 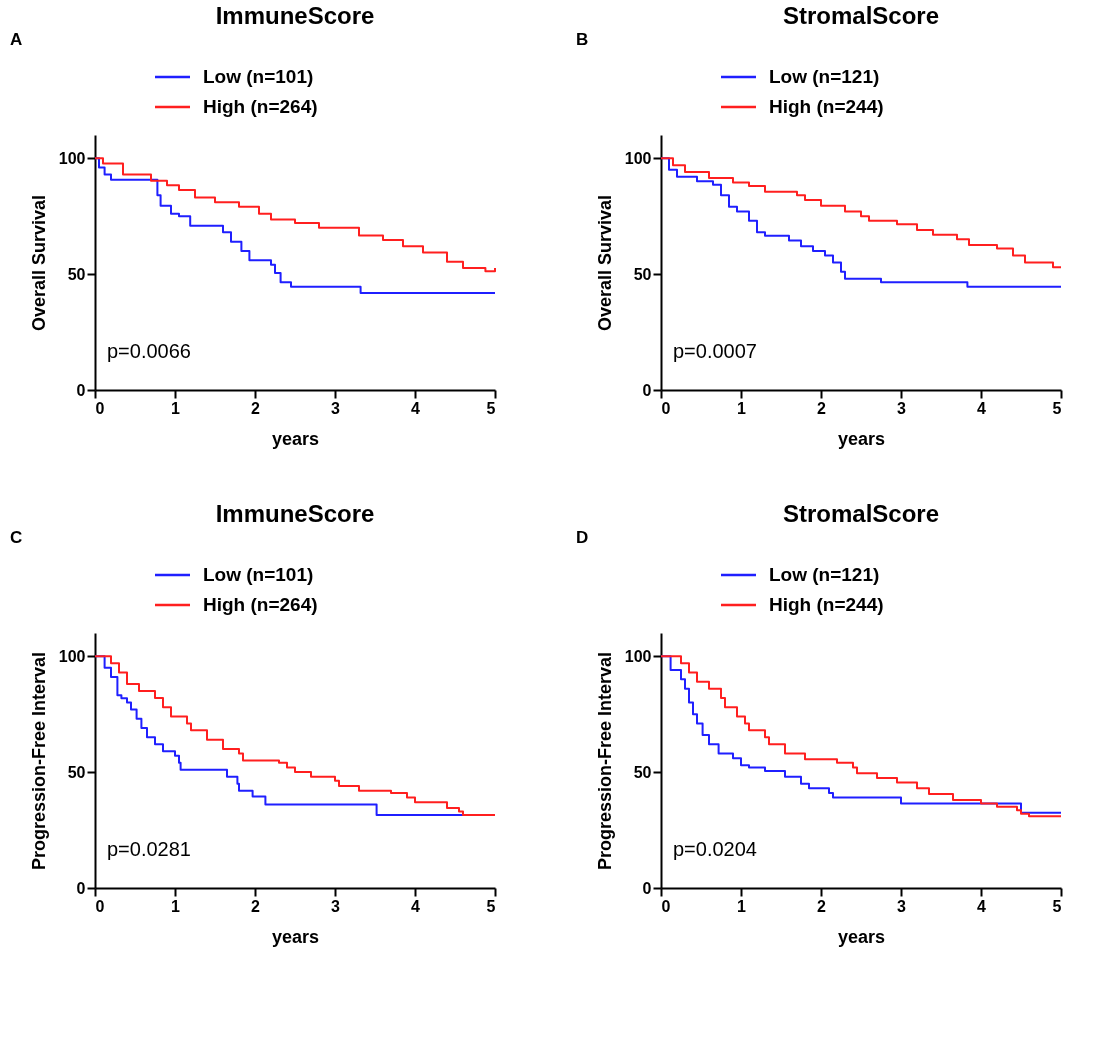 I want to click on text: C, so click(x=16, y=537).